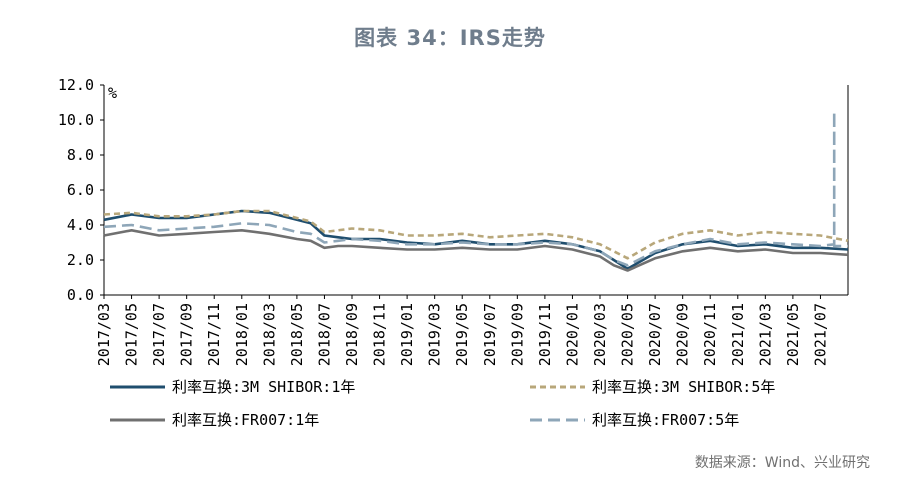 This screenshot has width=900, height=484. What do you see at coordinates (159, 334) in the screenshot?
I see `x-tick-label: 2017/07` at bounding box center [159, 334].